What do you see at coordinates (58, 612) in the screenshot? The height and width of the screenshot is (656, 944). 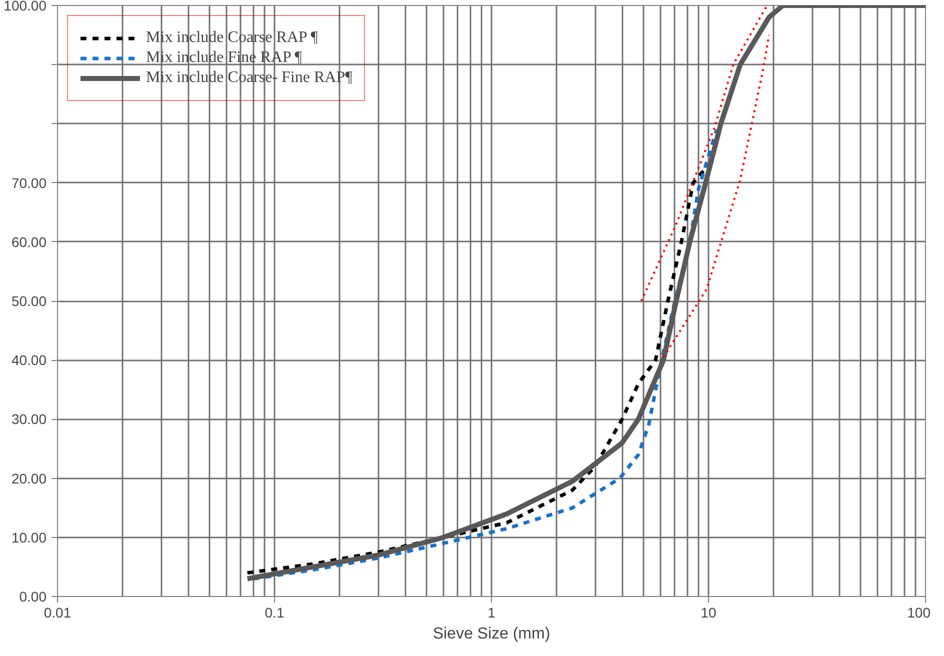 I see `x-tick-label: 0.01` at bounding box center [58, 612].